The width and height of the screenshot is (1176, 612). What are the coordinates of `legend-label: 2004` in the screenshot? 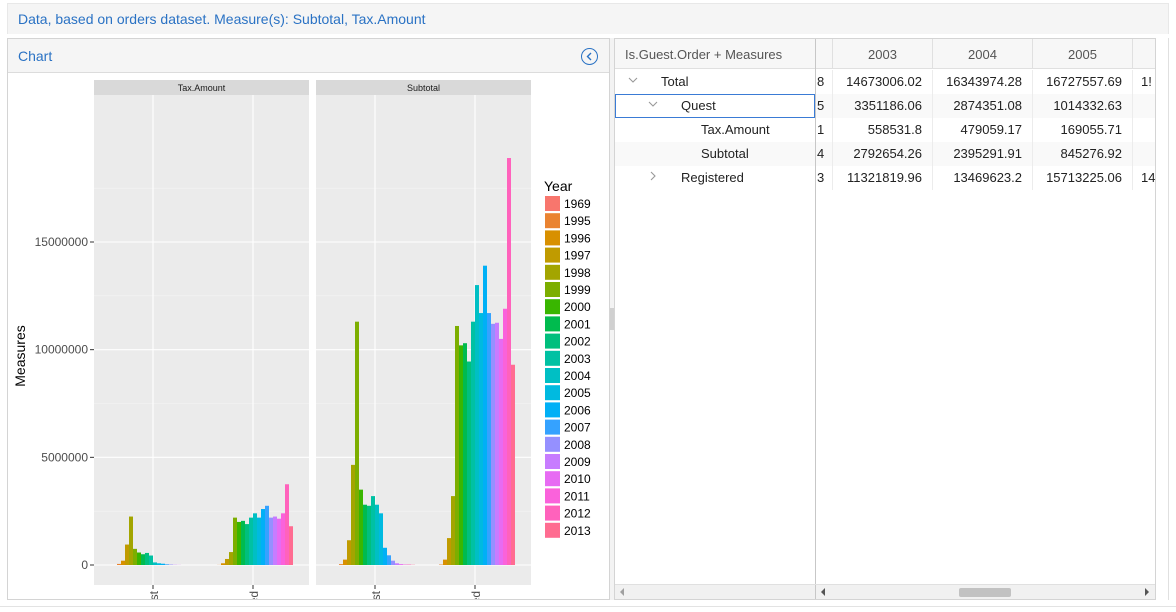 It's located at (577, 376).